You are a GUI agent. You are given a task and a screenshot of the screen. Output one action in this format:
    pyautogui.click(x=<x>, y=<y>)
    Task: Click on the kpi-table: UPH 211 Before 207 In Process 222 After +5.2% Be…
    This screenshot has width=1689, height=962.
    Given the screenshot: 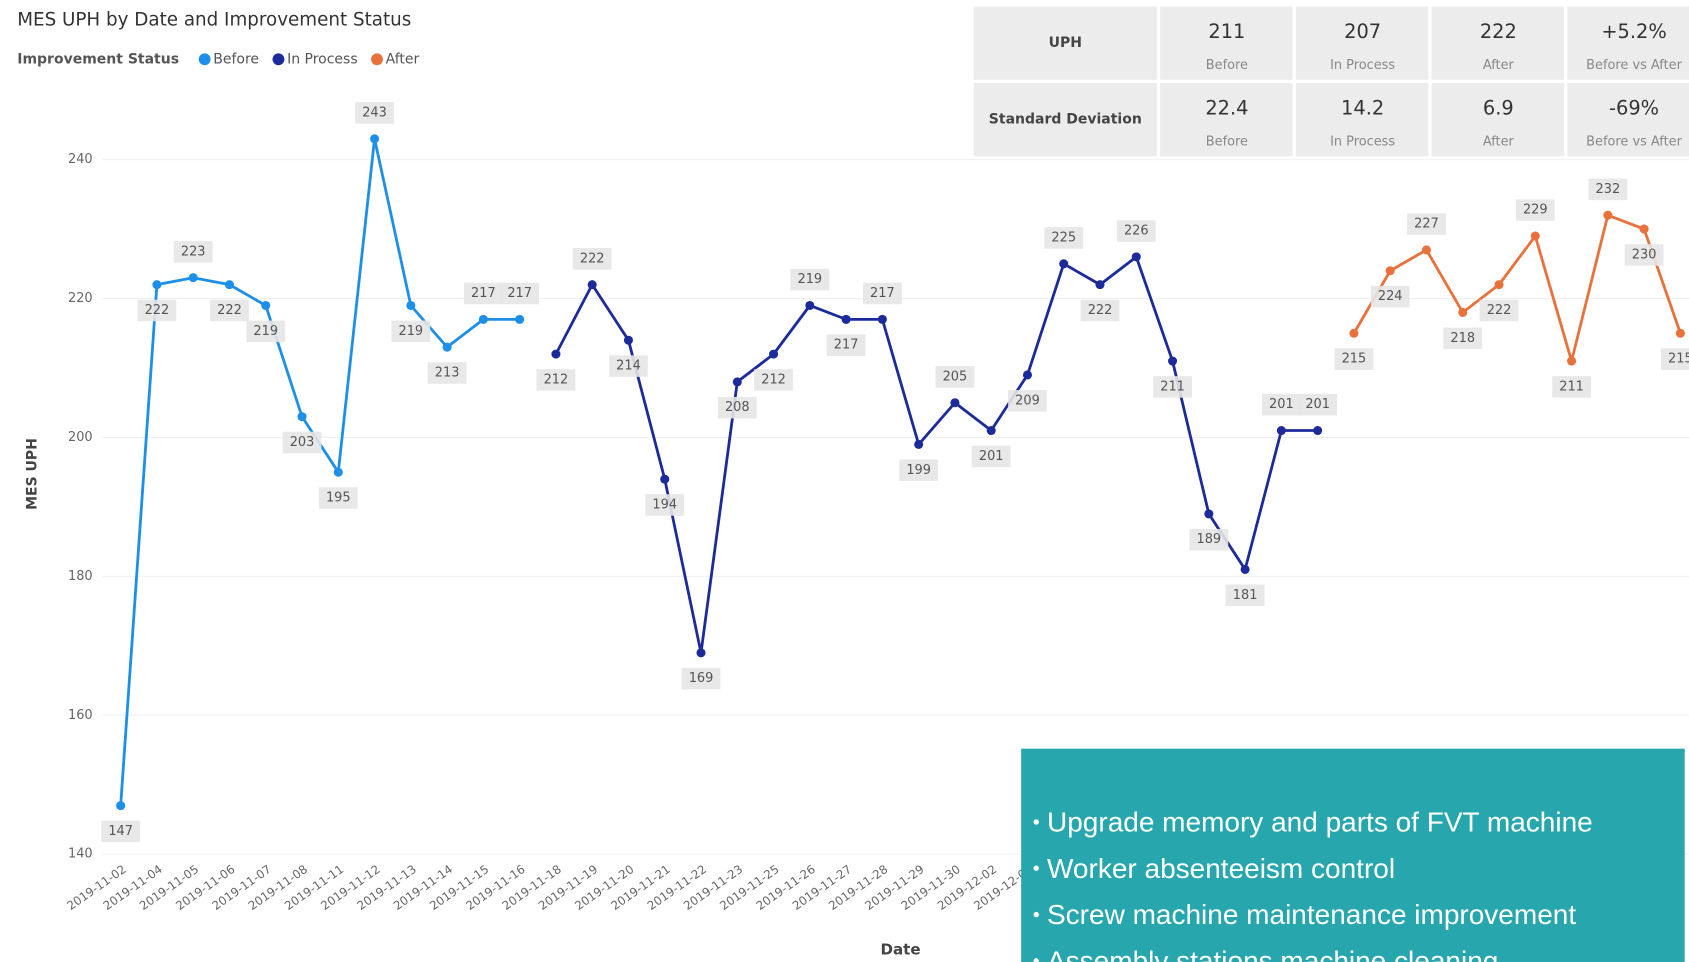 What is the action you would take?
    pyautogui.click(x=1331, y=81)
    